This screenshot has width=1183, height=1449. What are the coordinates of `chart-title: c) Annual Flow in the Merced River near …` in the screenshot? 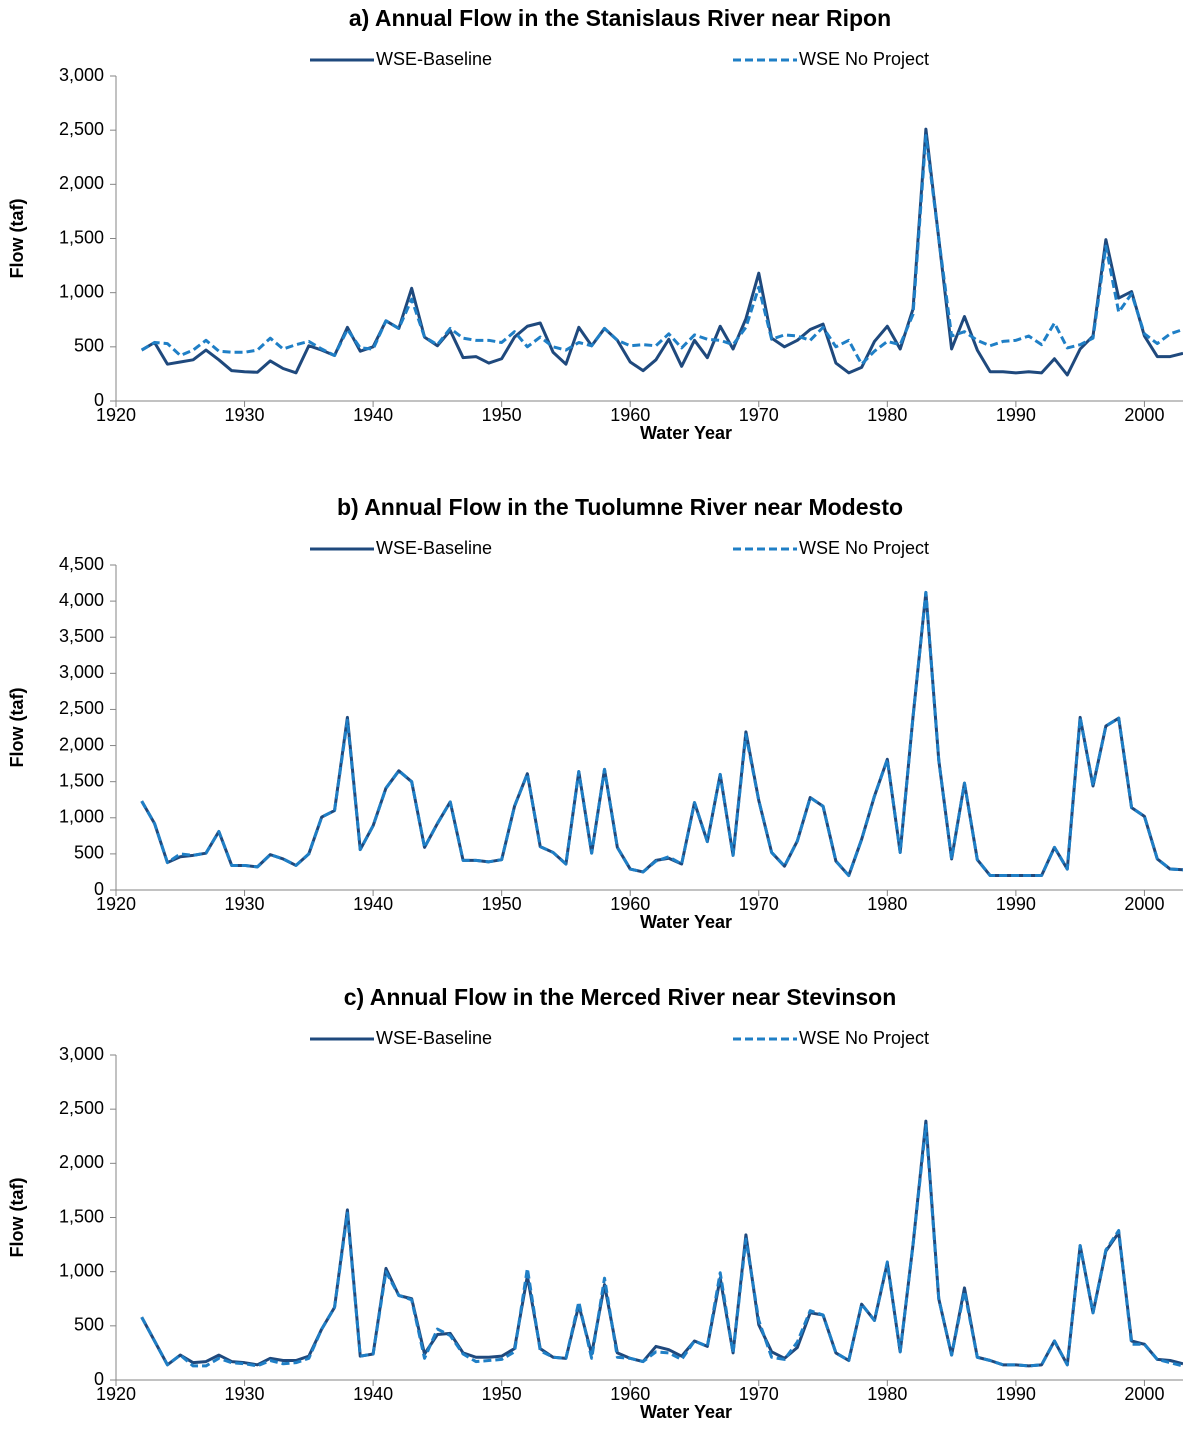 It's located at (620, 997).